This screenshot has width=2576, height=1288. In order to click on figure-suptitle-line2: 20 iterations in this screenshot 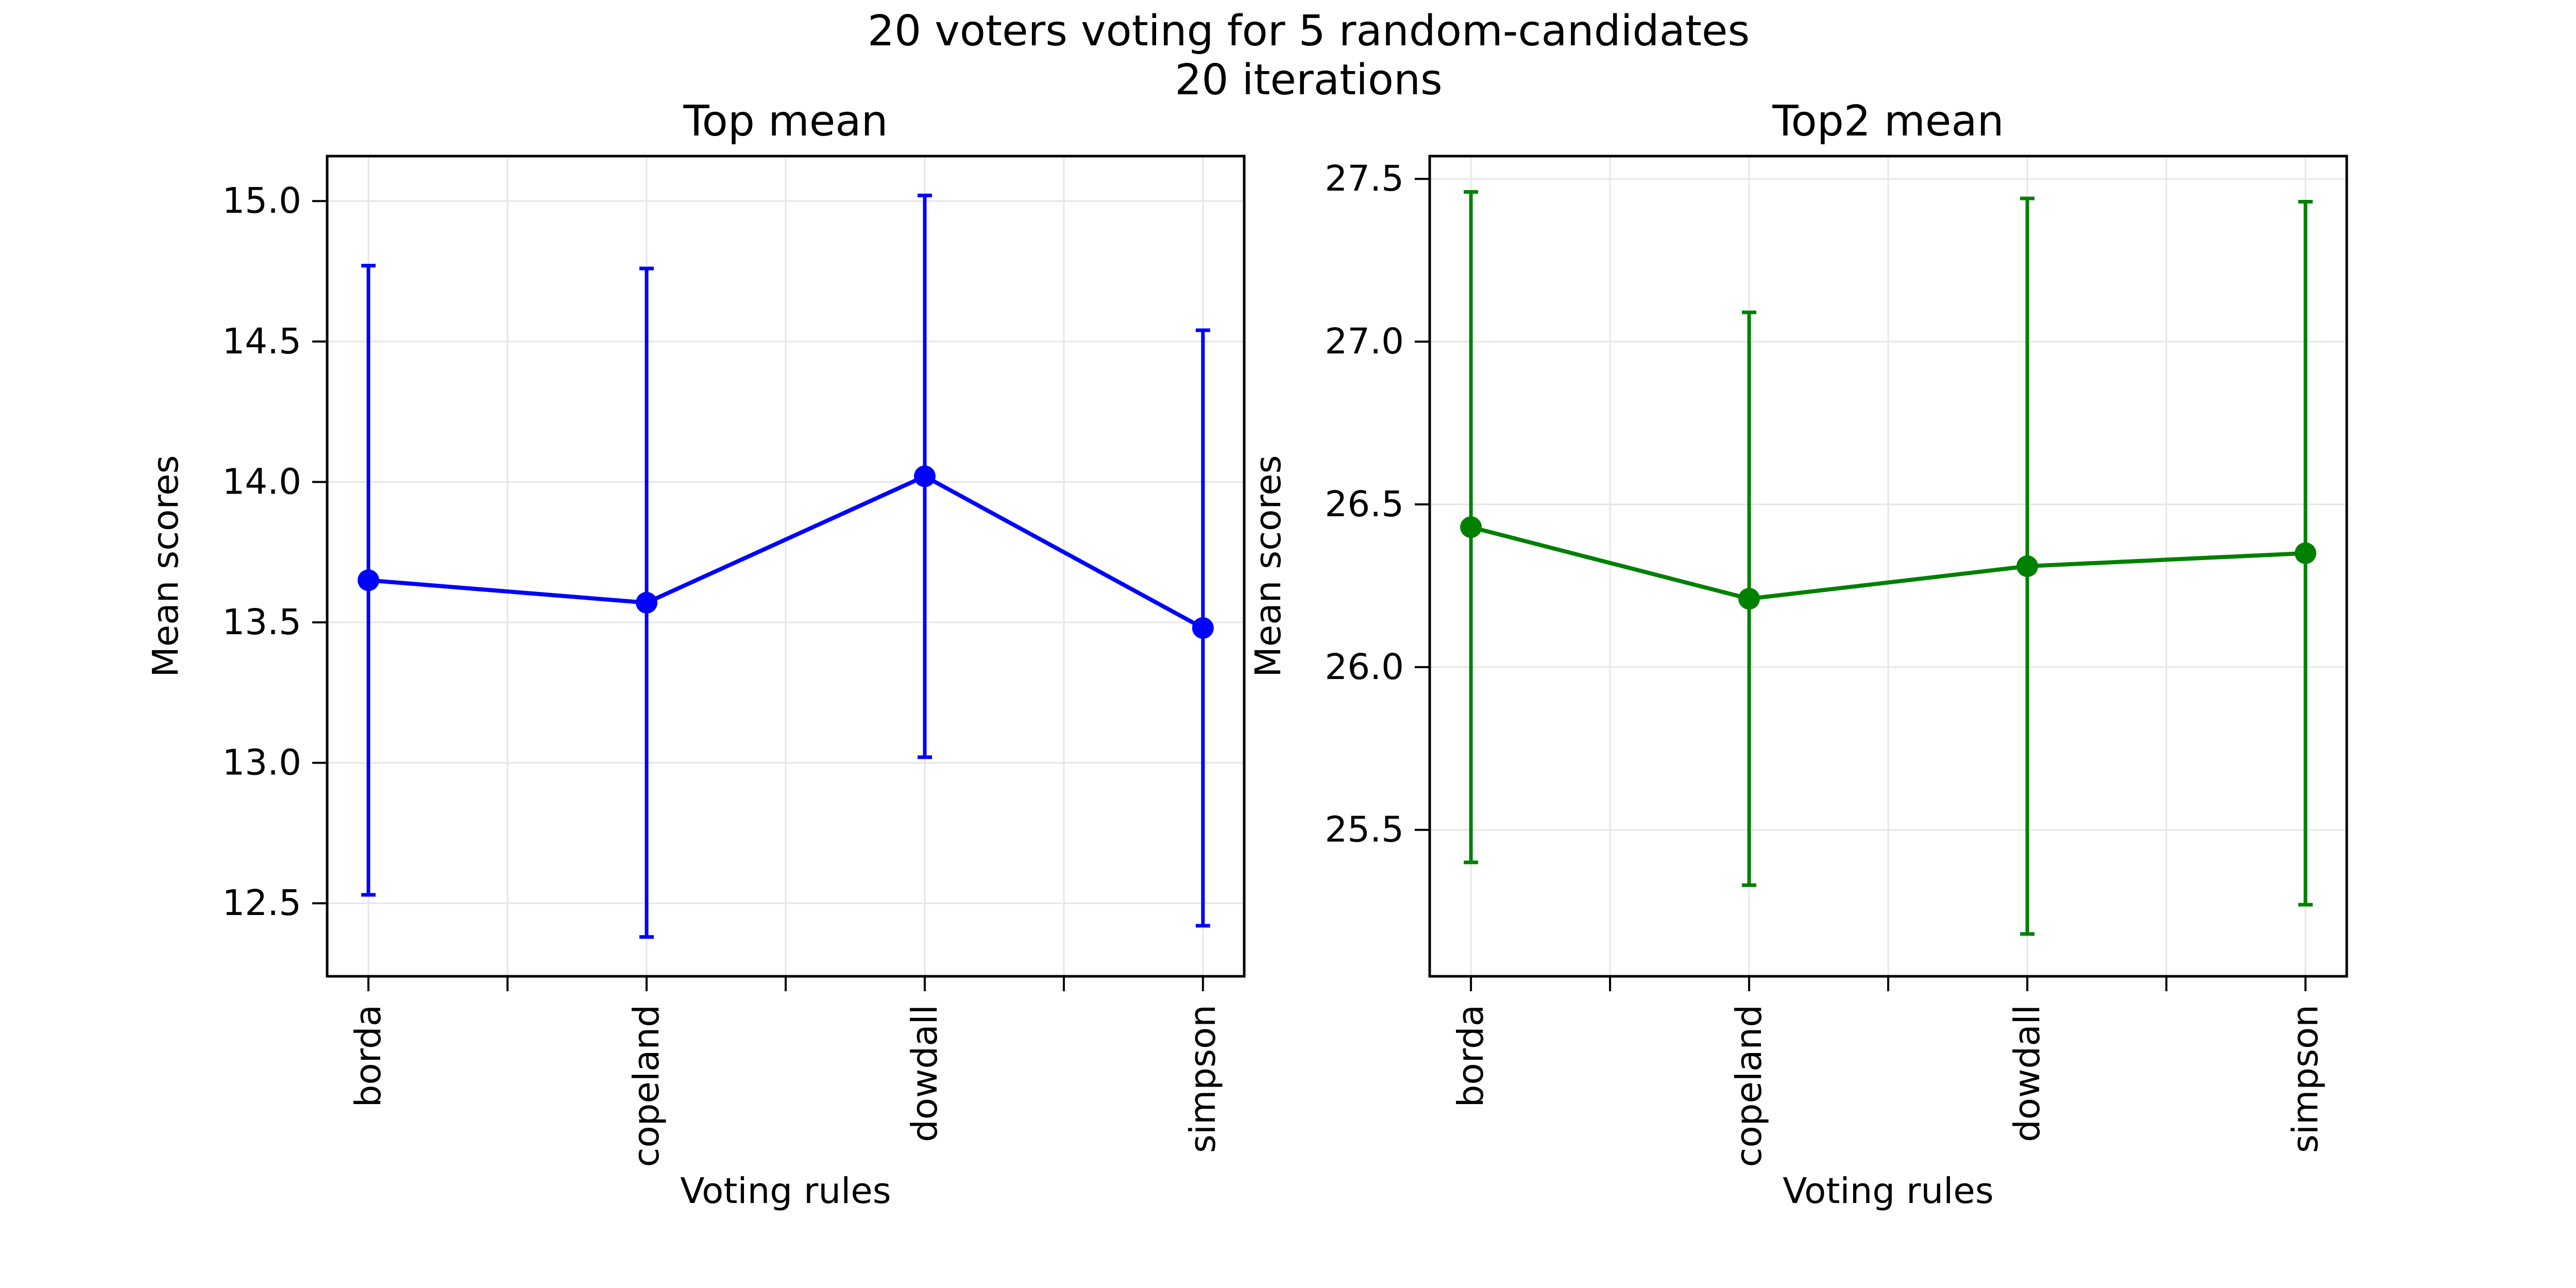, I will do `click(1309, 80)`.